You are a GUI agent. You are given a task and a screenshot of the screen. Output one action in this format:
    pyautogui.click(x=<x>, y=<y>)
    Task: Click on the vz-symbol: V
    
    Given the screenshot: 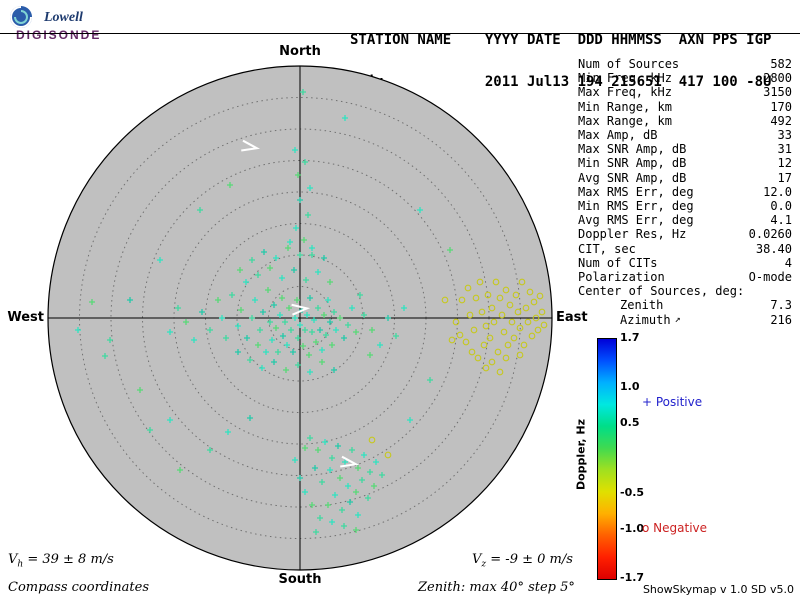 What is the action you would take?
    pyautogui.click(x=477, y=559)
    